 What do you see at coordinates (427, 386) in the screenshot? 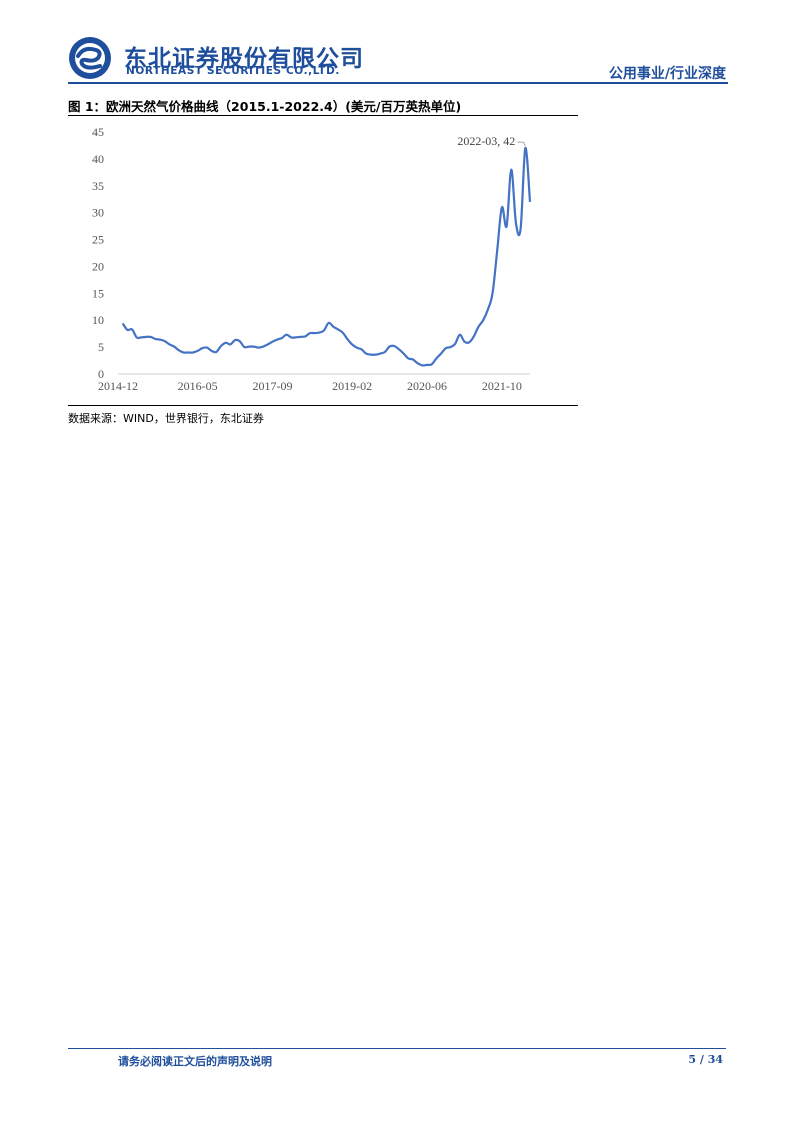
I see `x-tick-label: 2020-06` at bounding box center [427, 386].